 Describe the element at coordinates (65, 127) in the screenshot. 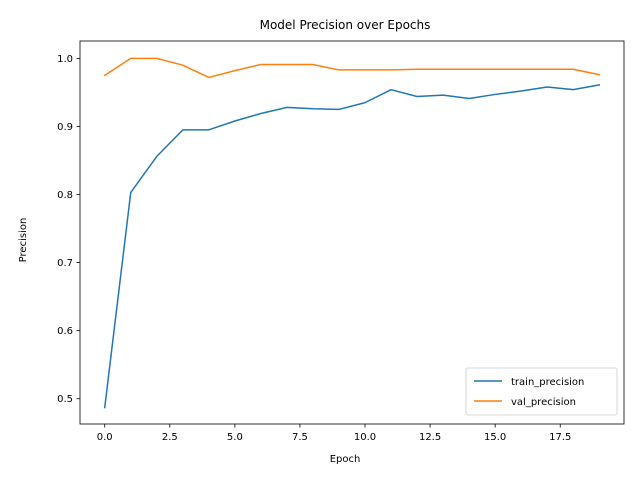

I see `y-tick-label: 0.9` at that location.